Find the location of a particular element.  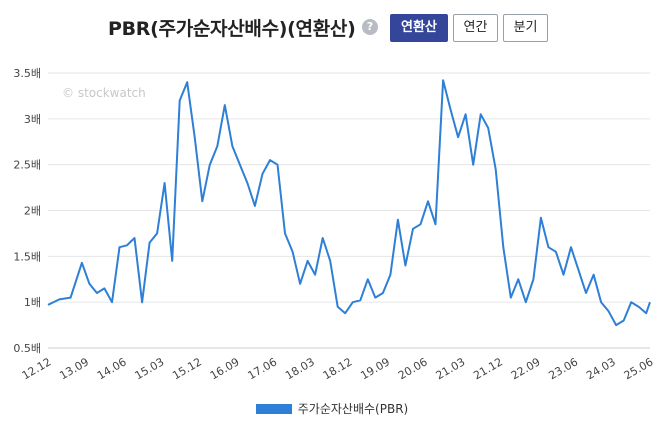

x-tick-label: 22.09 is located at coordinates (526, 368).